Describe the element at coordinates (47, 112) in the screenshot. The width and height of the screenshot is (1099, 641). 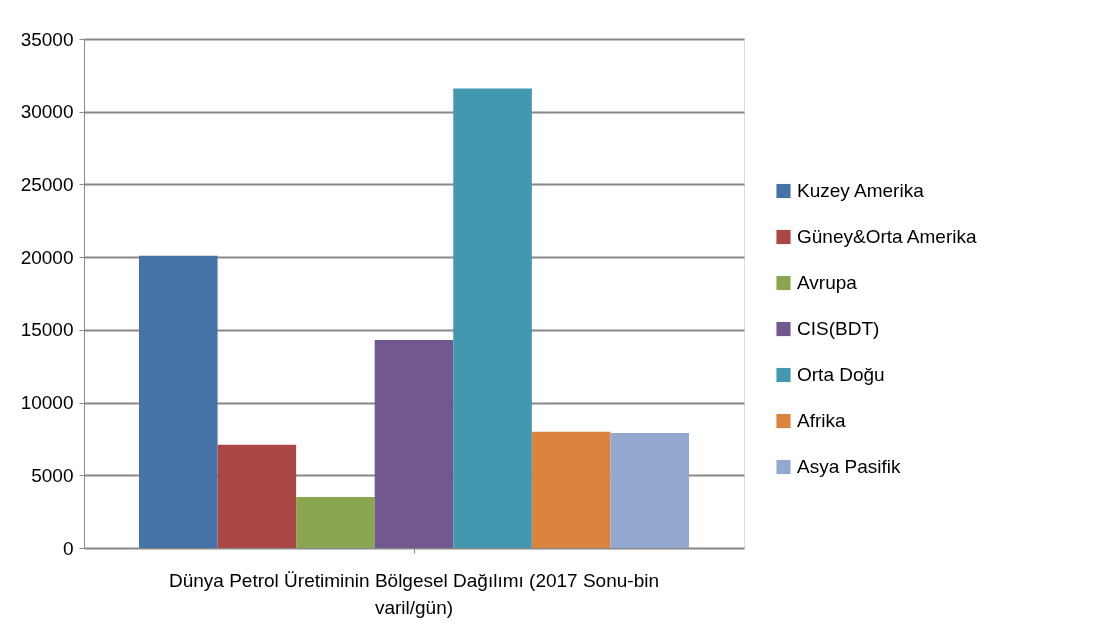
I see `y-tick-label: 30000` at that location.